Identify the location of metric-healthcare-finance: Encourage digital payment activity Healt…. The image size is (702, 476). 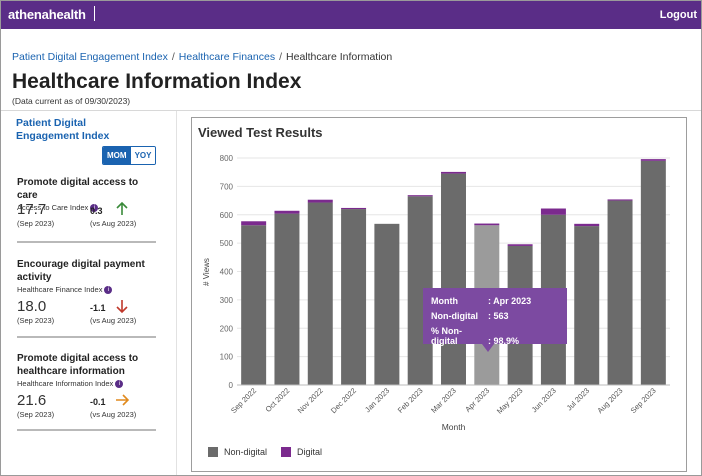
(87, 299).